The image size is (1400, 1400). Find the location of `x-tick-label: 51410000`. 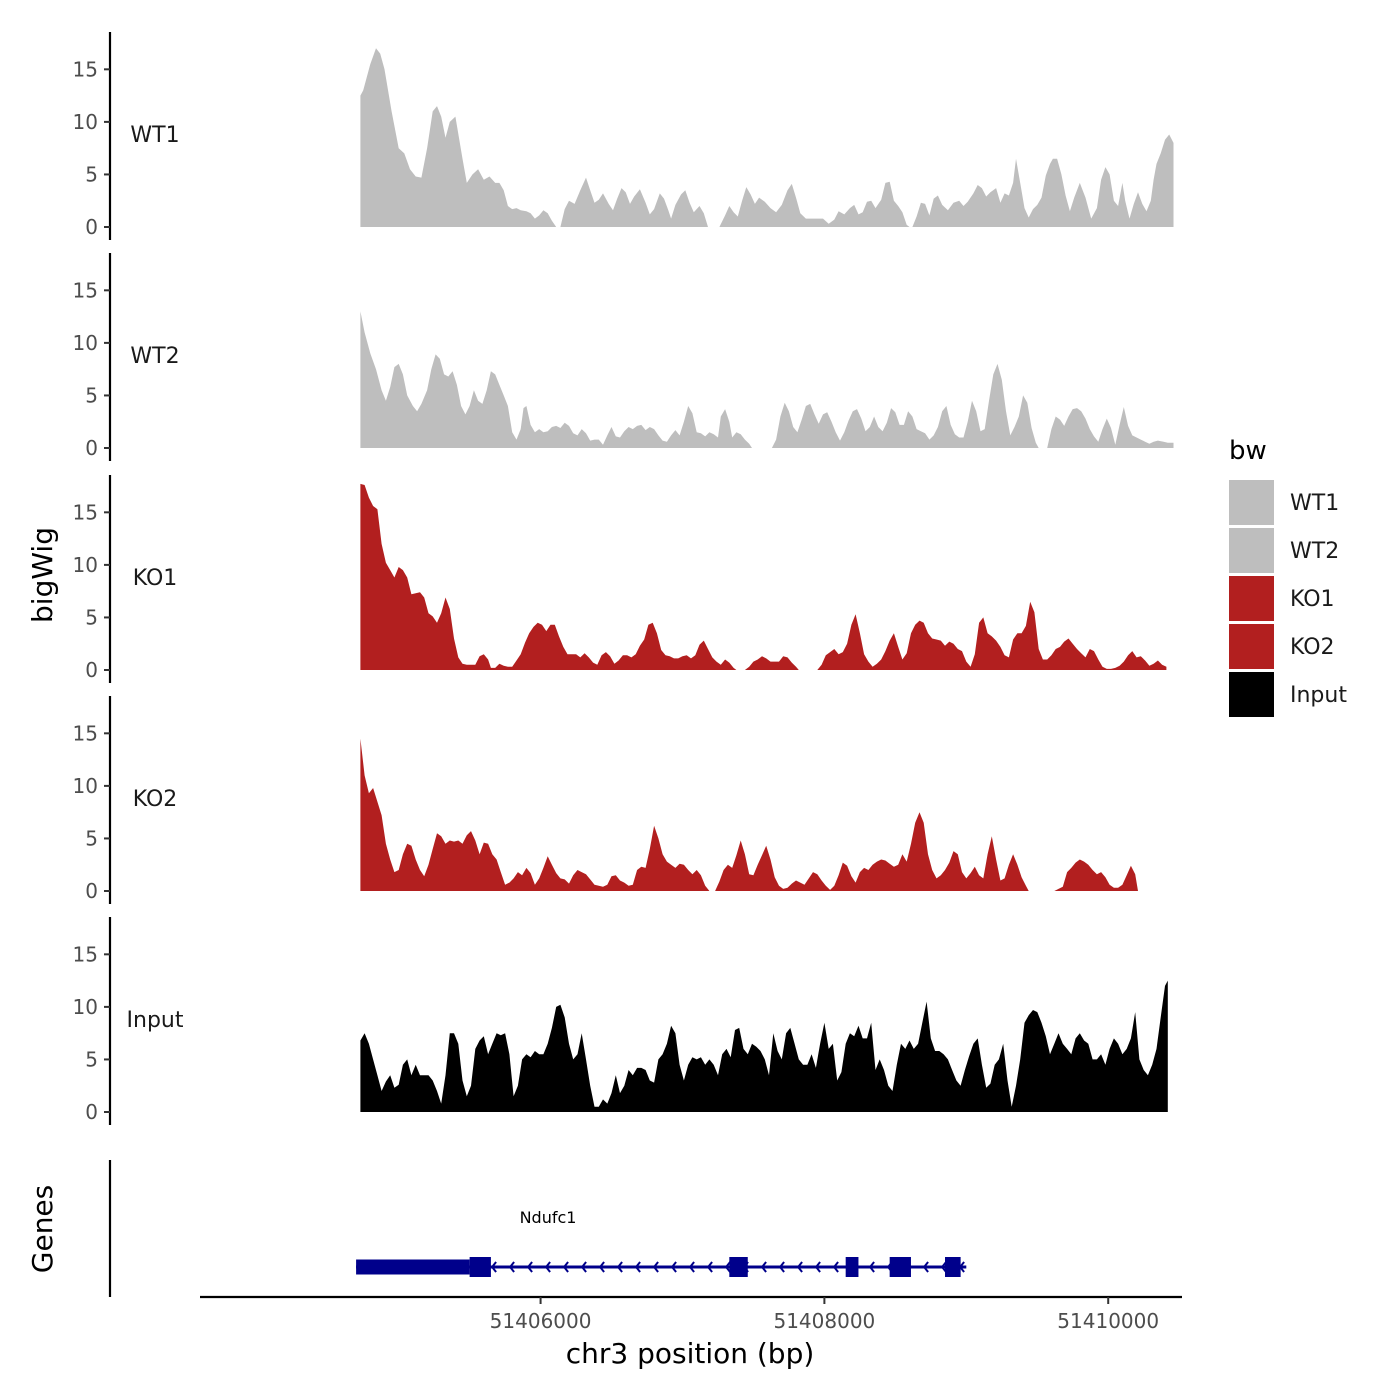

x-tick-label: 51410000 is located at coordinates (1108, 1321).